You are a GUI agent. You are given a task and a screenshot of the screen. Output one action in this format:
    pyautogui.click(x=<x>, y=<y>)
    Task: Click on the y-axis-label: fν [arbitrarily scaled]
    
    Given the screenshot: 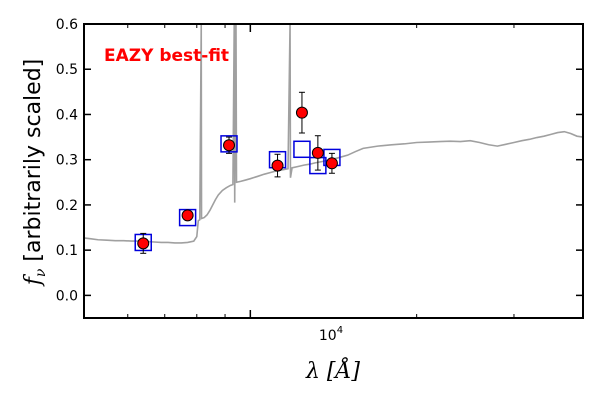 What is the action you would take?
    pyautogui.click(x=35, y=173)
    